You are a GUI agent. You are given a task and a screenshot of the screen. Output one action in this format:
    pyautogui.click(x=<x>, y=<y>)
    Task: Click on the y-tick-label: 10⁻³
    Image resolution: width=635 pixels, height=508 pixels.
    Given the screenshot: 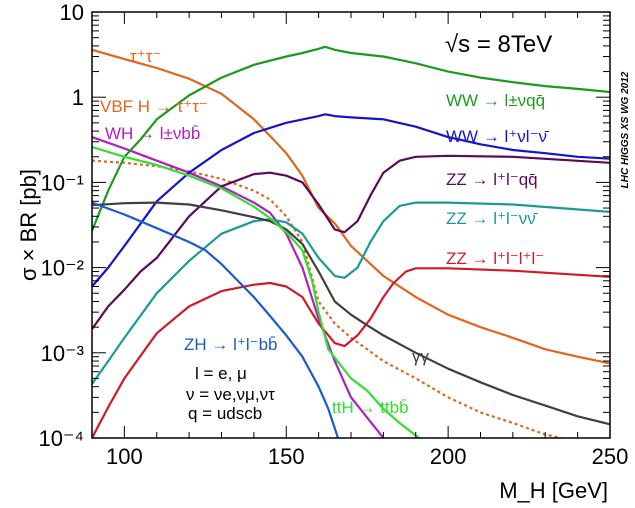 What is the action you would take?
    pyautogui.click(x=62, y=353)
    